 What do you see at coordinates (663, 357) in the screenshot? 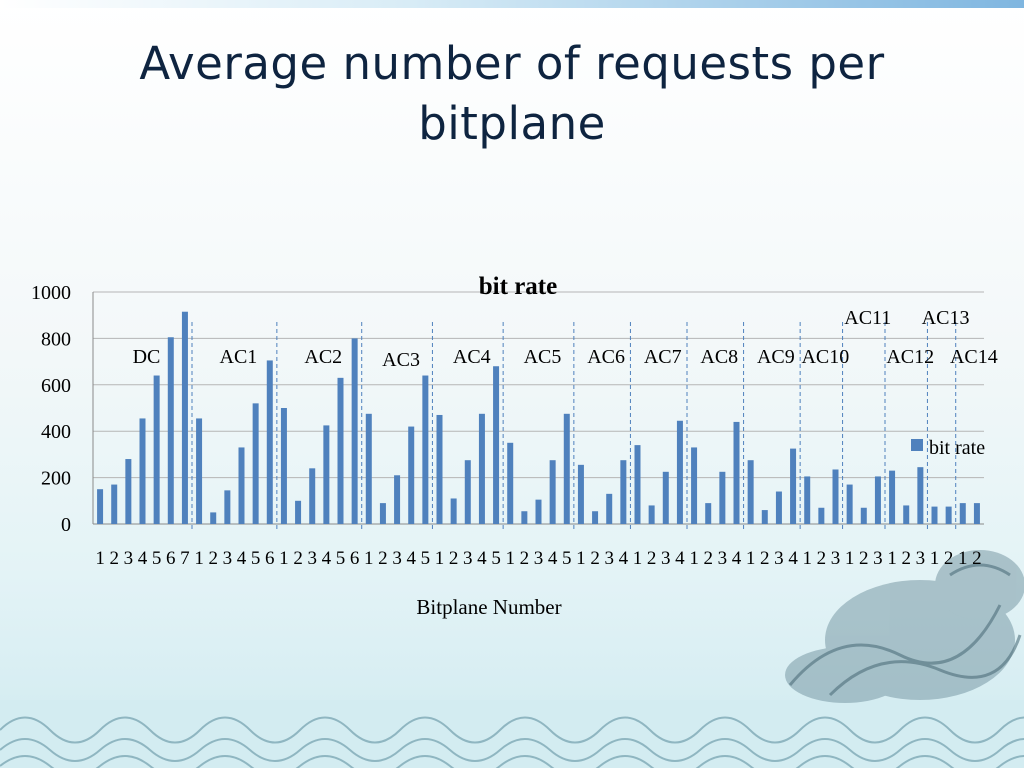
I see `group-label: AC7` at bounding box center [663, 357].